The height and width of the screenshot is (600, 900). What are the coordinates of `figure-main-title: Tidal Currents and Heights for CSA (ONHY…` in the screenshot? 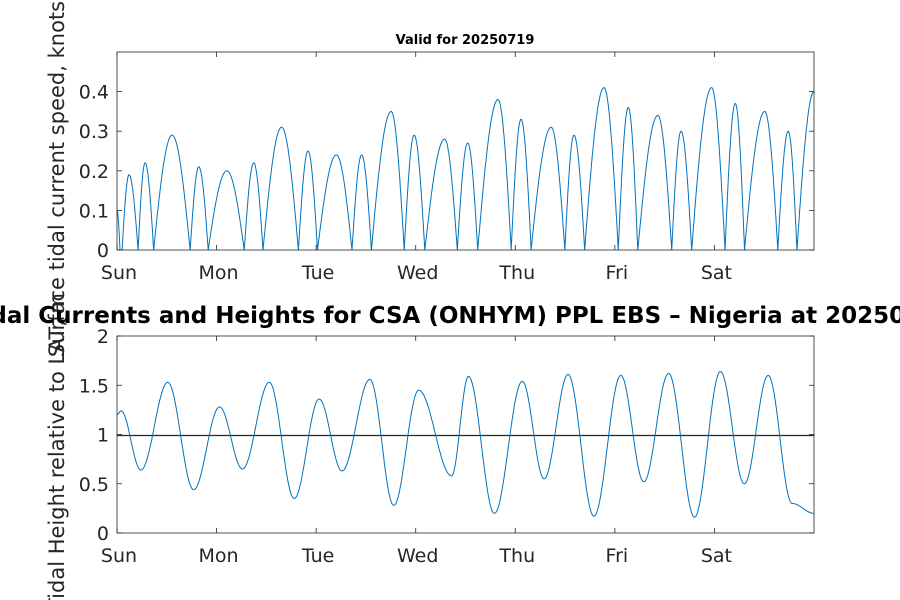 It's located at (450, 316).